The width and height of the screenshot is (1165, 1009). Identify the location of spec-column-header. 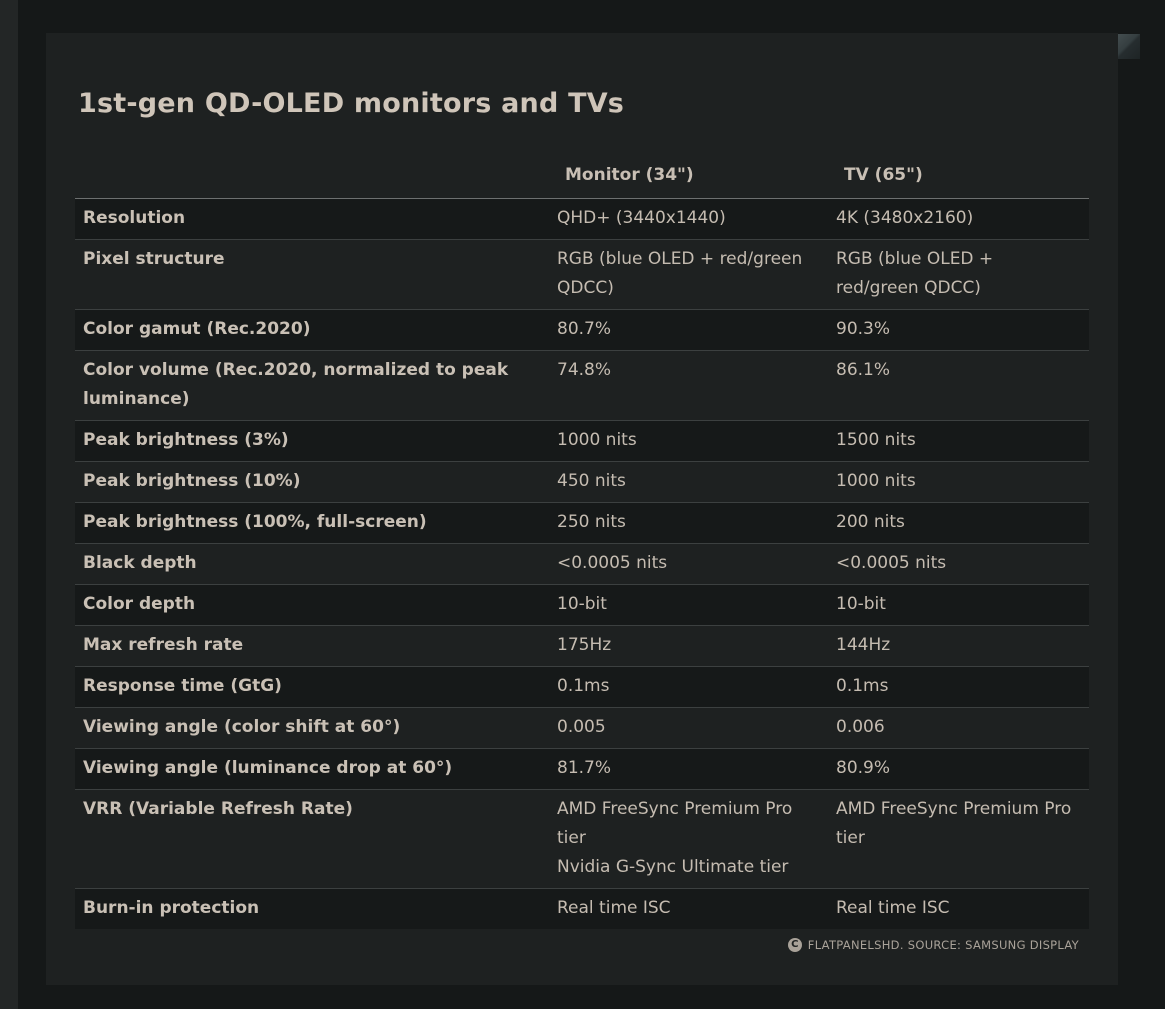
(312, 175).